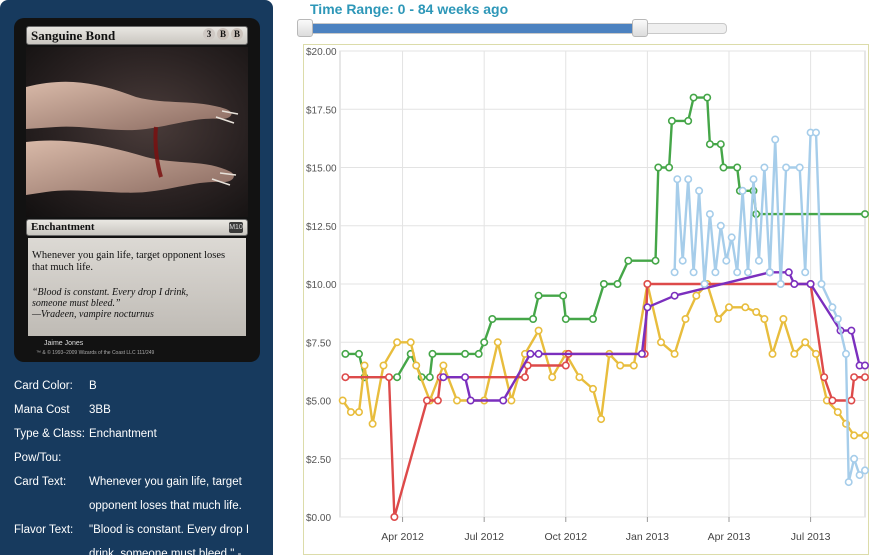  Describe the element at coordinates (305, 28) in the screenshot. I see `slider-handle-start` at that location.